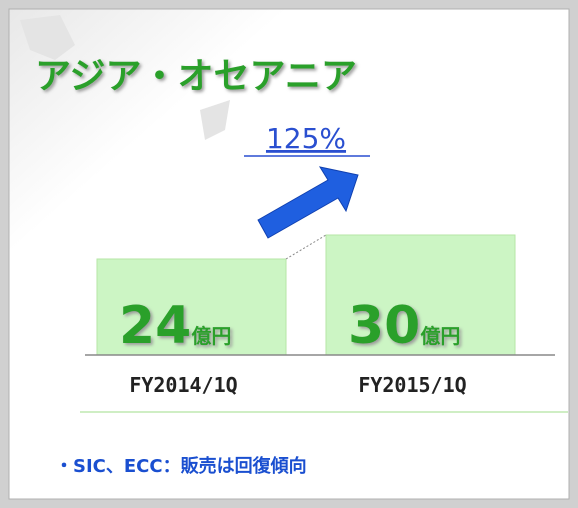 Image resolution: width=578 pixels, height=508 pixels. I want to click on growth-annotation: 125%, so click(306, 138).